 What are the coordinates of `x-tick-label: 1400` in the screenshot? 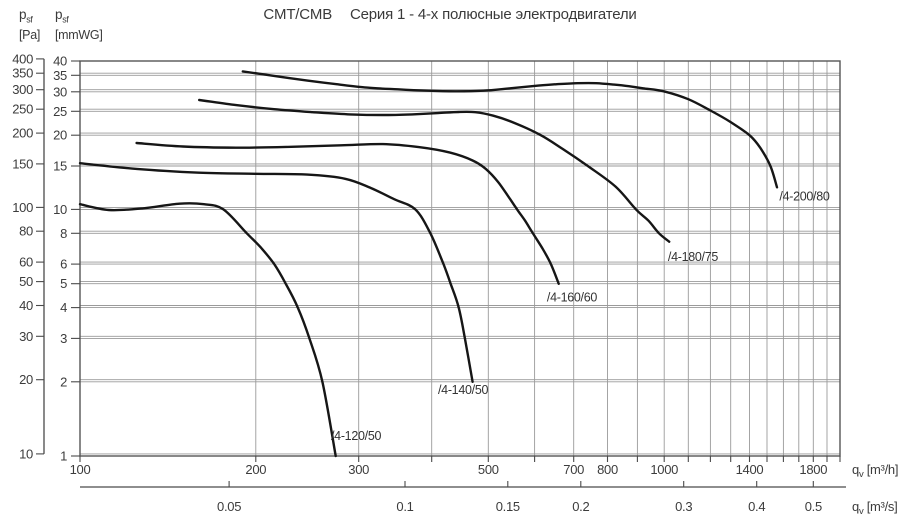 It's located at (750, 469).